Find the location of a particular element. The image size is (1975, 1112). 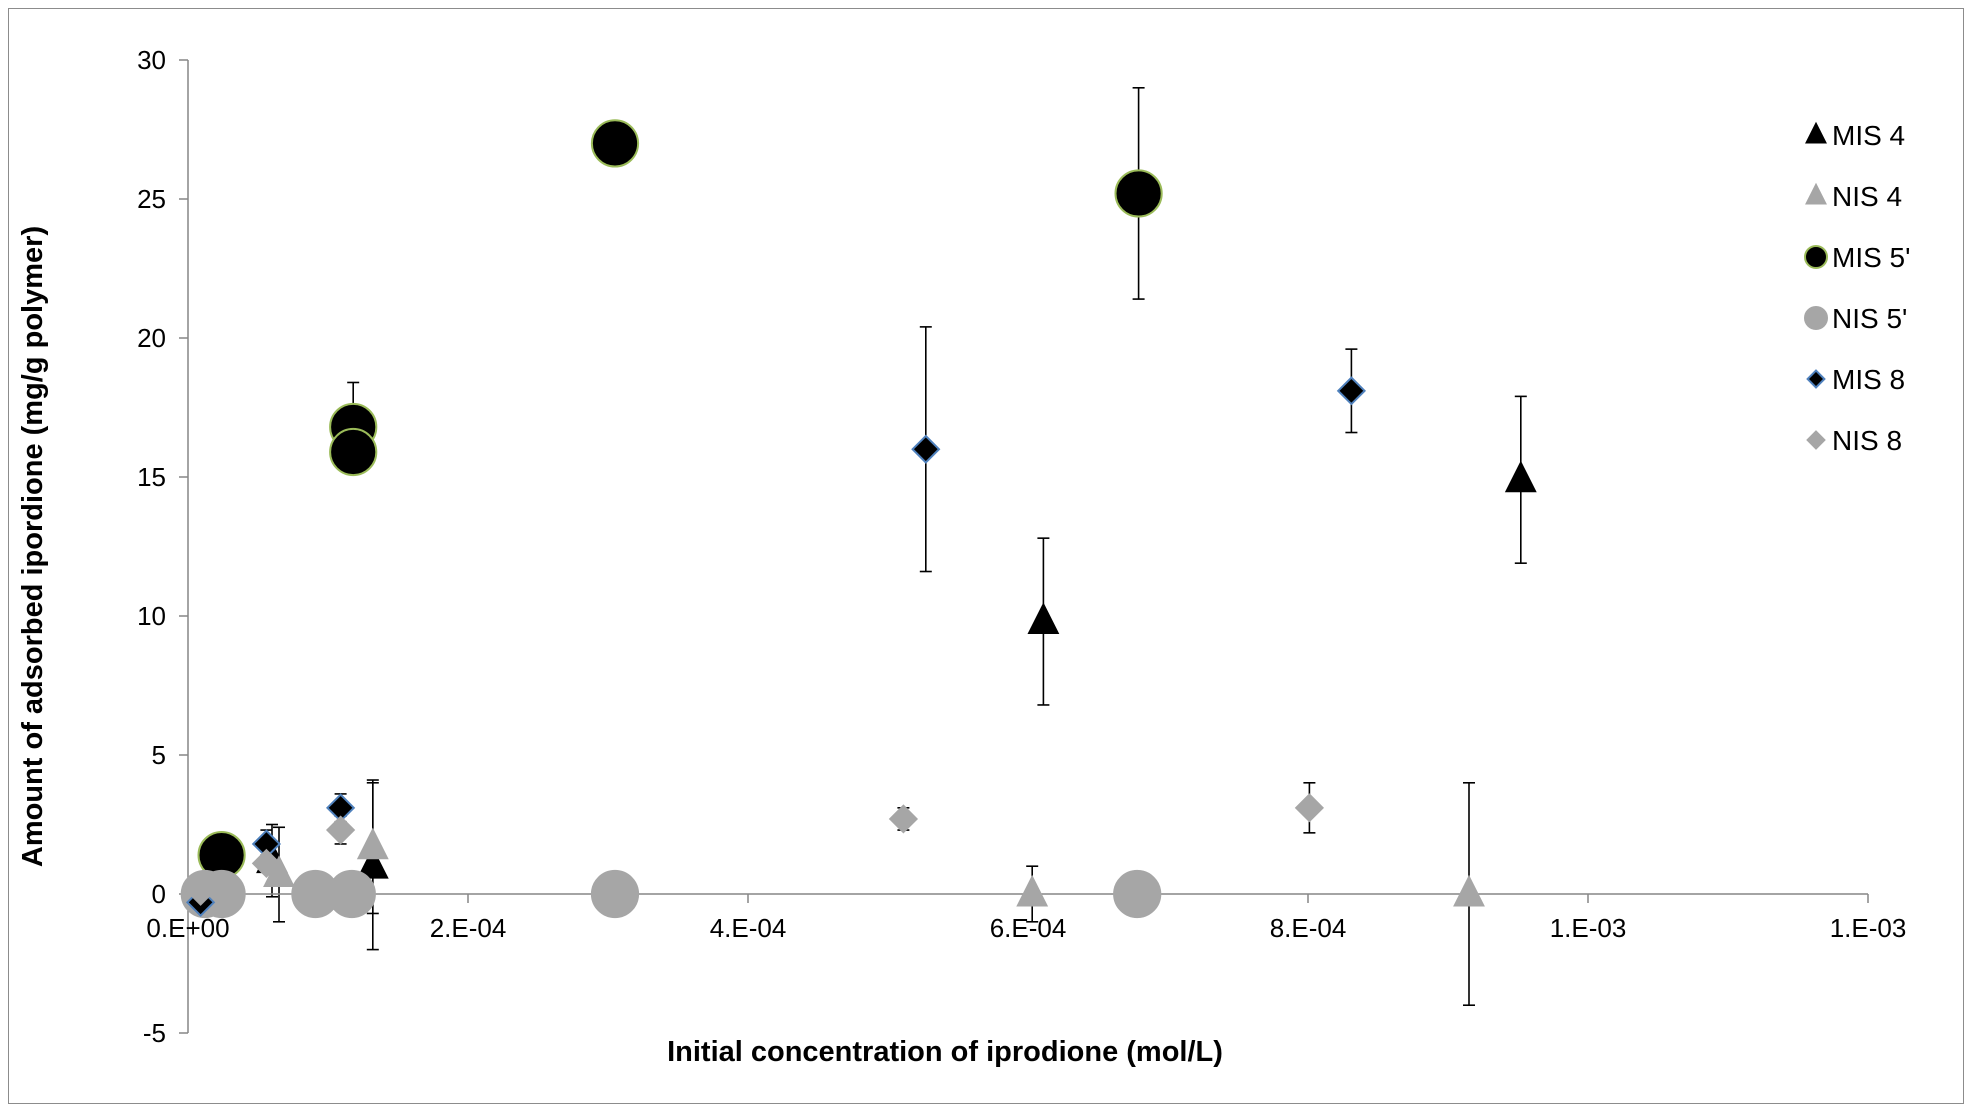

x-tick-label: 2.E-04 is located at coordinates (468, 928).